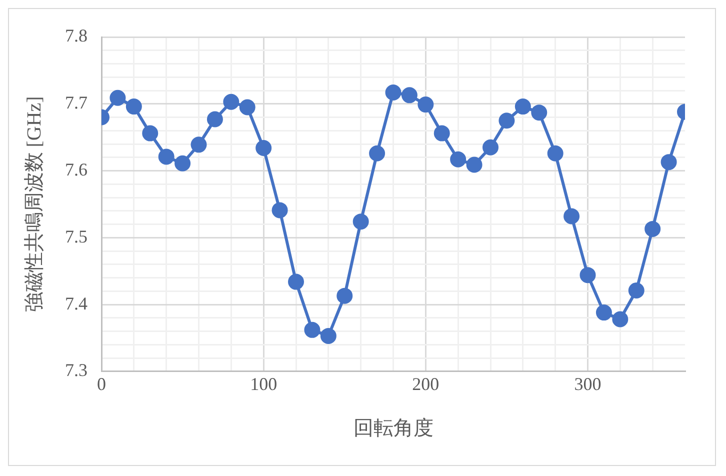 This screenshot has height=476, width=726. I want to click on y-tick-label: 7.6, so click(76, 169).